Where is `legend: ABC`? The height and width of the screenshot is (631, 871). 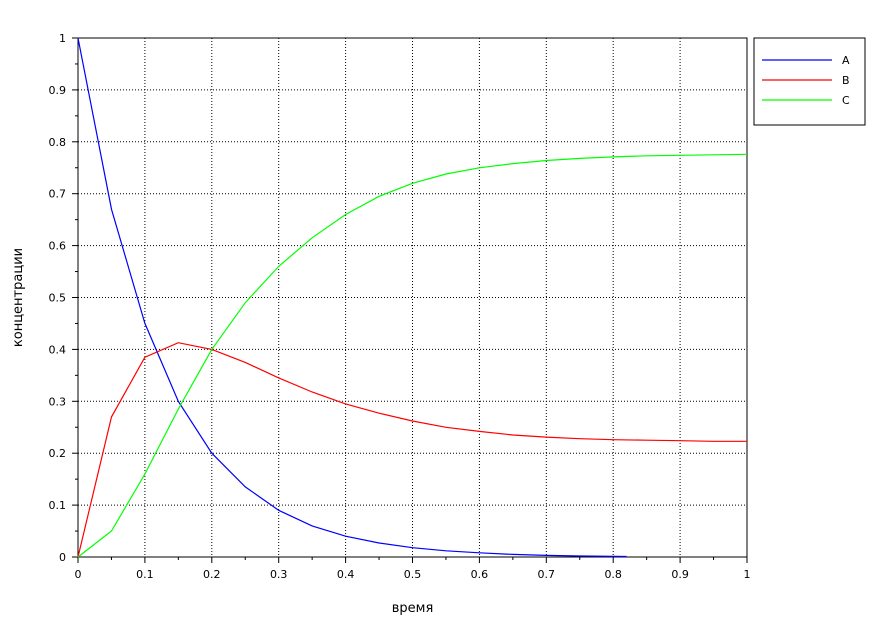
legend: ABC is located at coordinates (809, 81).